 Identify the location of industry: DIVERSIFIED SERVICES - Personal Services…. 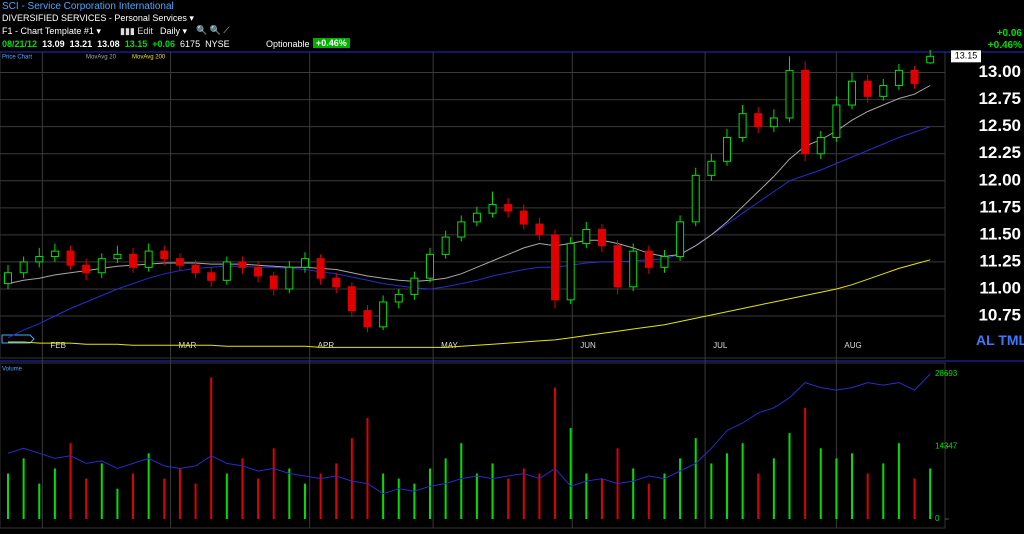
(98, 18).